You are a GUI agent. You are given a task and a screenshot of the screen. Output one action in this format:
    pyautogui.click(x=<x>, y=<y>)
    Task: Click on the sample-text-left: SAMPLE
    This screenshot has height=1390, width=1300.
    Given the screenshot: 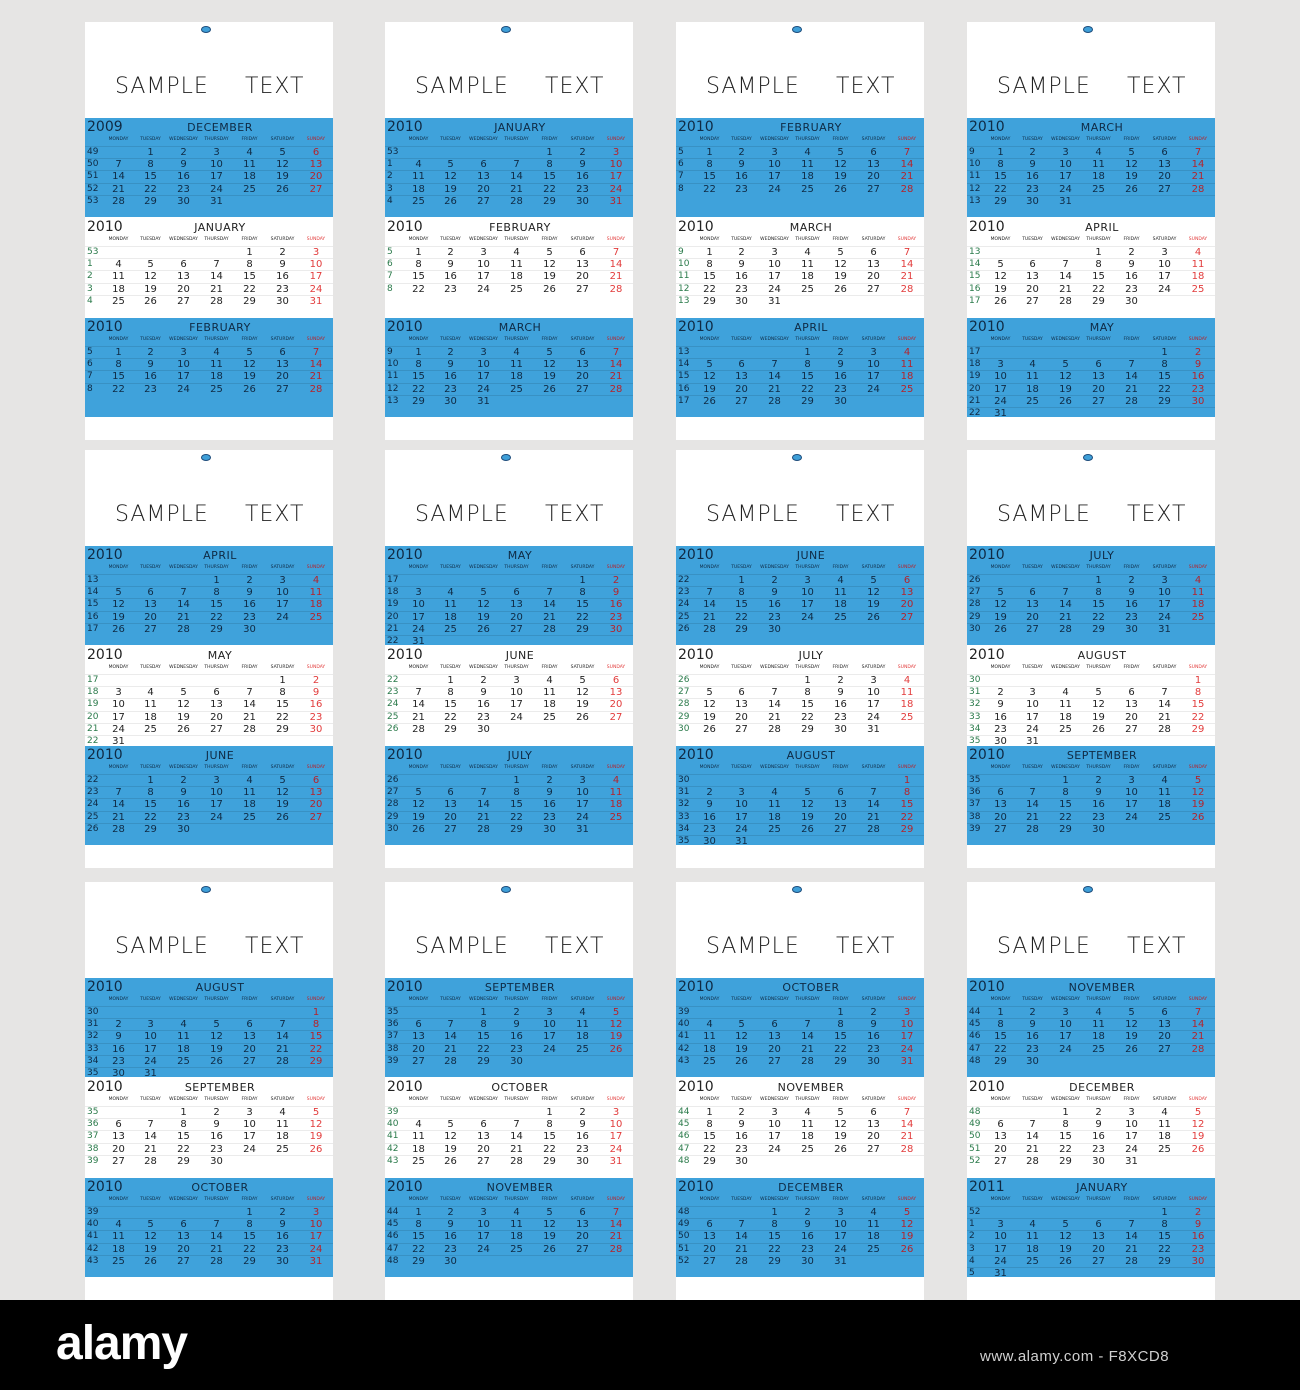 What is the action you would take?
    pyautogui.click(x=753, y=946)
    